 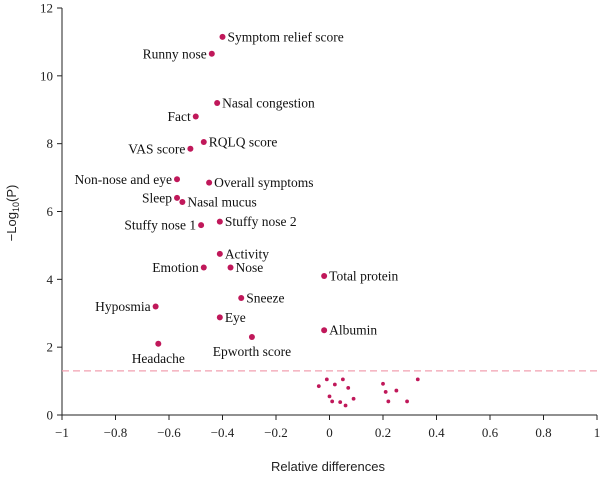 I want to click on point-label: VAS score, so click(x=156, y=148).